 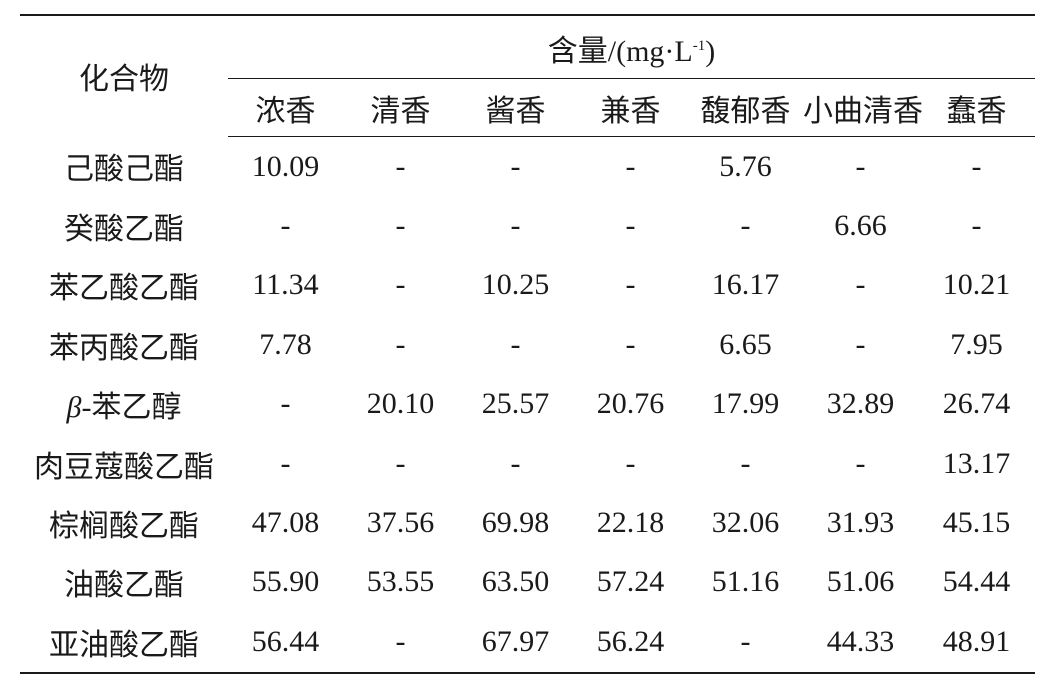 What do you see at coordinates (124, 170) in the screenshot?
I see `compound-name-cell: 己酸己酯` at bounding box center [124, 170].